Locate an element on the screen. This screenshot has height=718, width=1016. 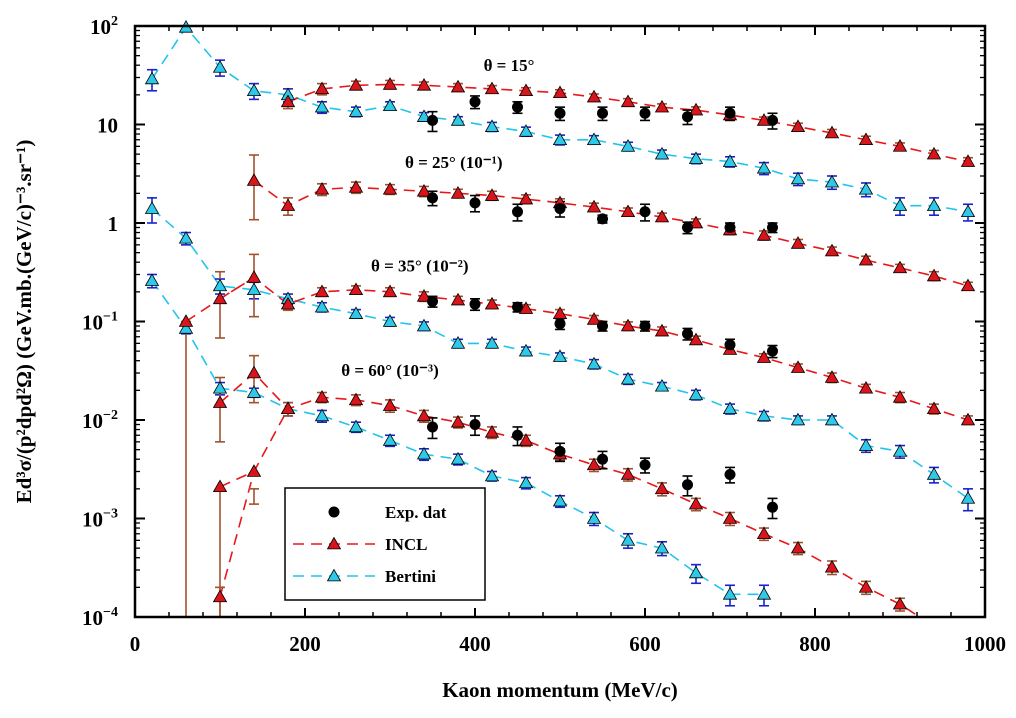
x-tick-label: 400 is located at coordinates (475, 644).